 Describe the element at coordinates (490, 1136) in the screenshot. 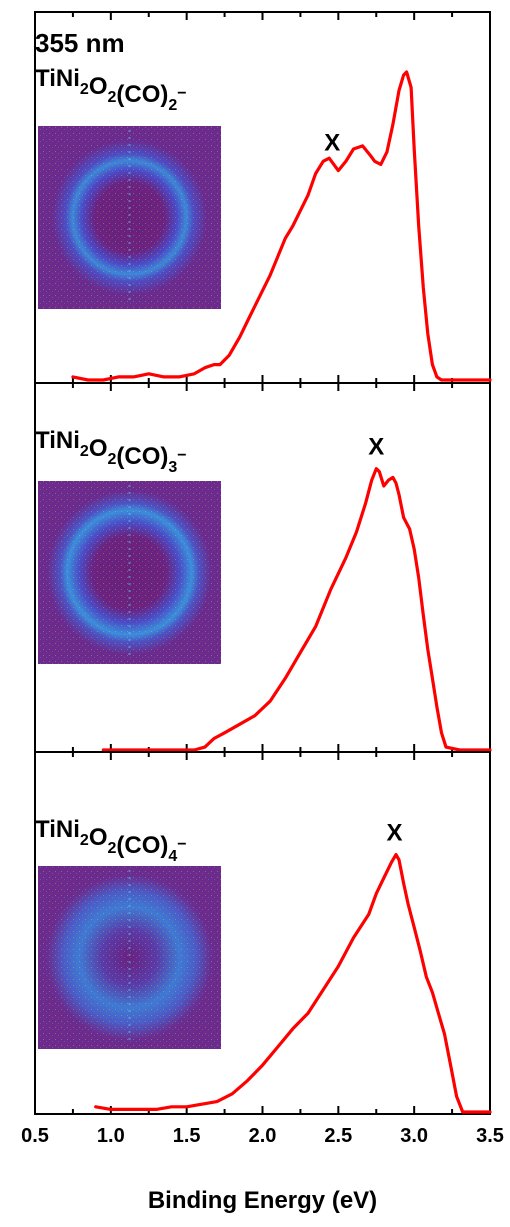

I see `x-tick-label: 3.5` at that location.